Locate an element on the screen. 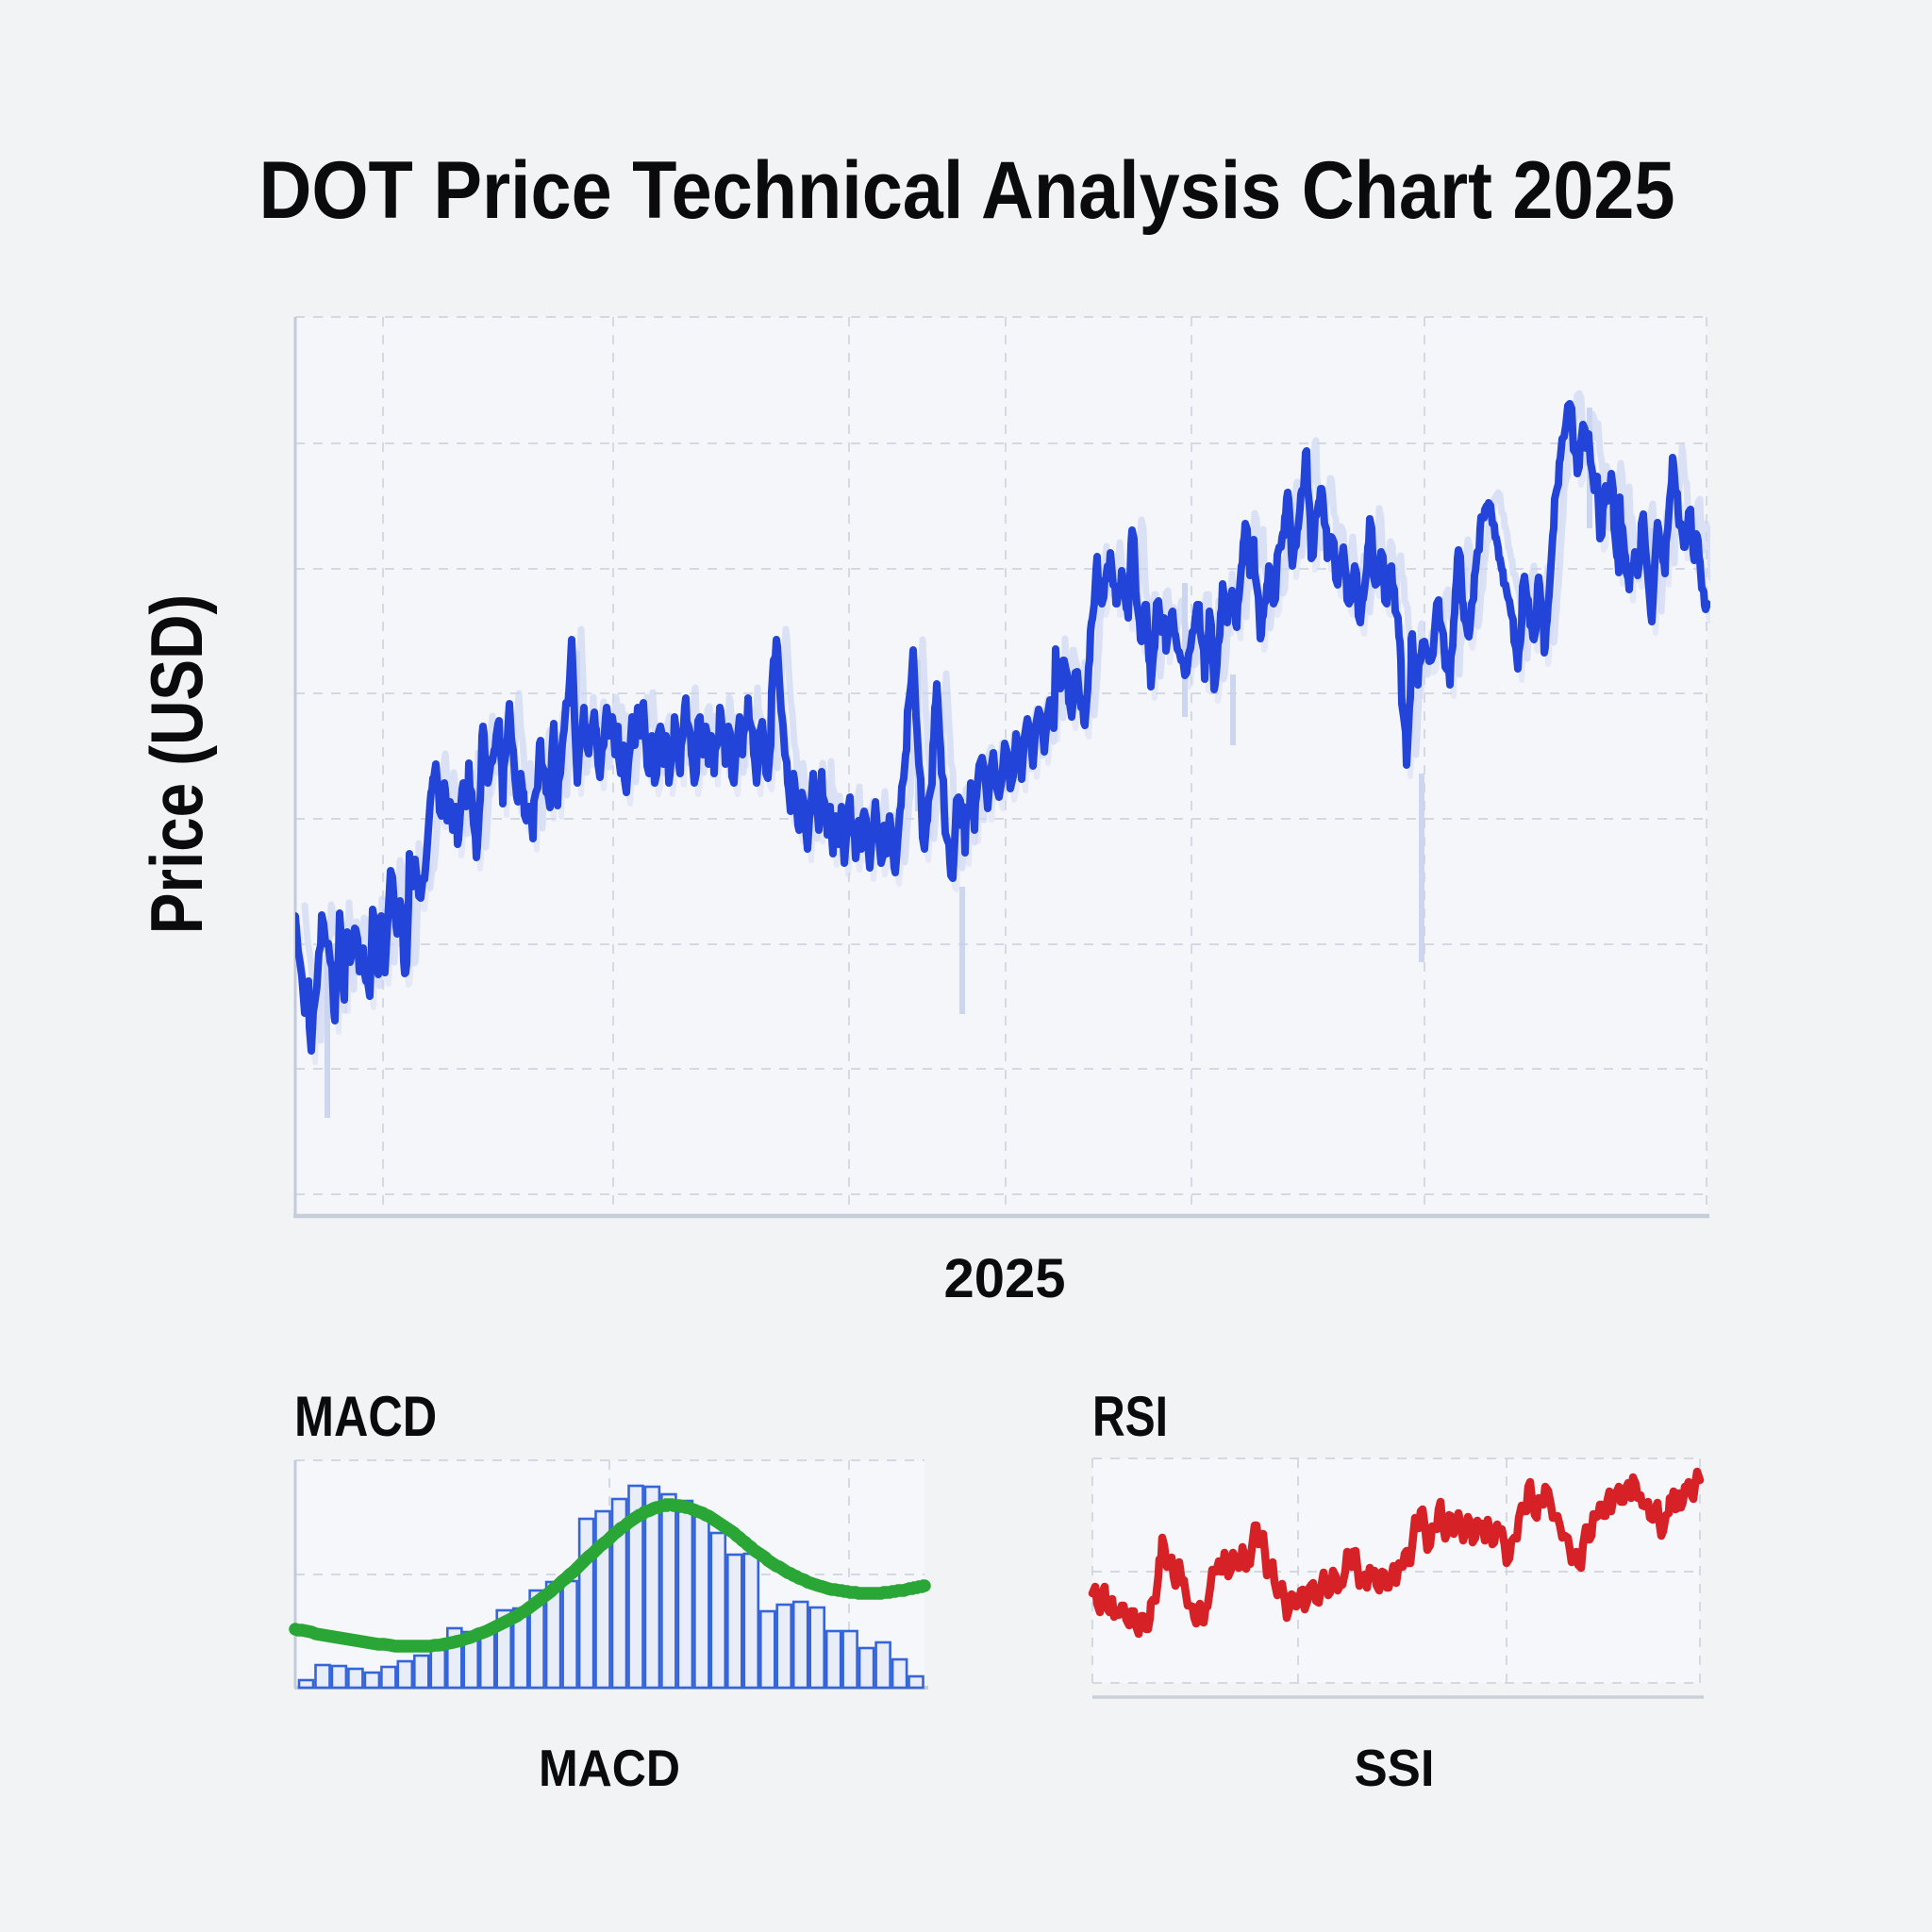 The height and width of the screenshot is (1932, 1932). svg-text: 2025 is located at coordinates (1004, 1278).